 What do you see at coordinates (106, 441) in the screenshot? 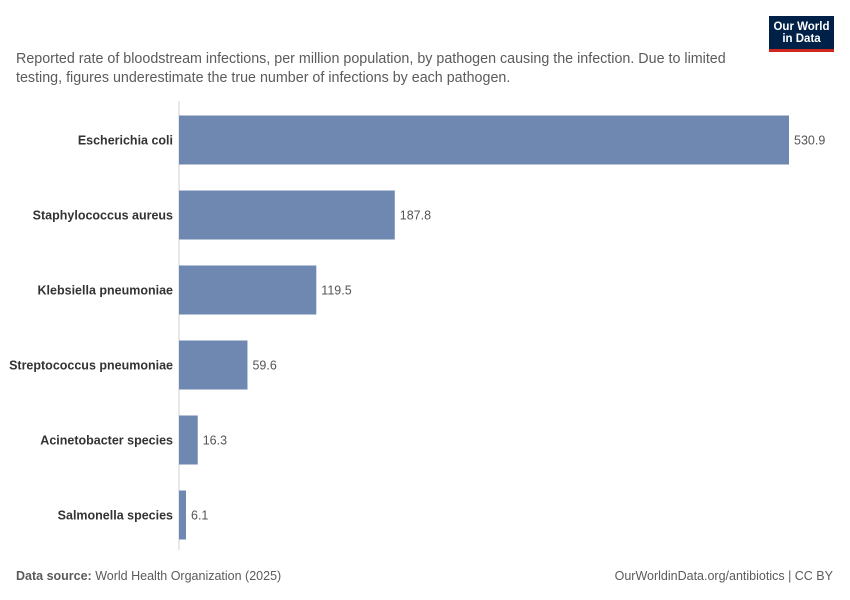
I see `category-label: Acinetobacter species` at bounding box center [106, 441].